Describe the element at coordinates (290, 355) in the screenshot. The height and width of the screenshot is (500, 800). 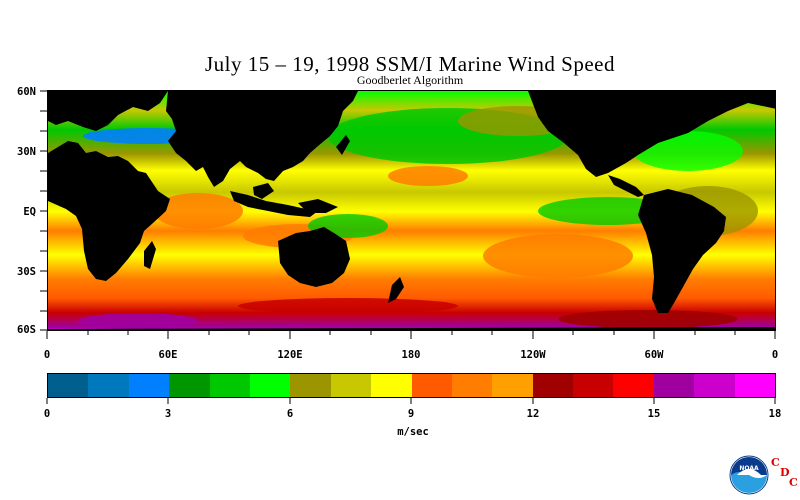
I see `lon-label-120e: 120E` at that location.